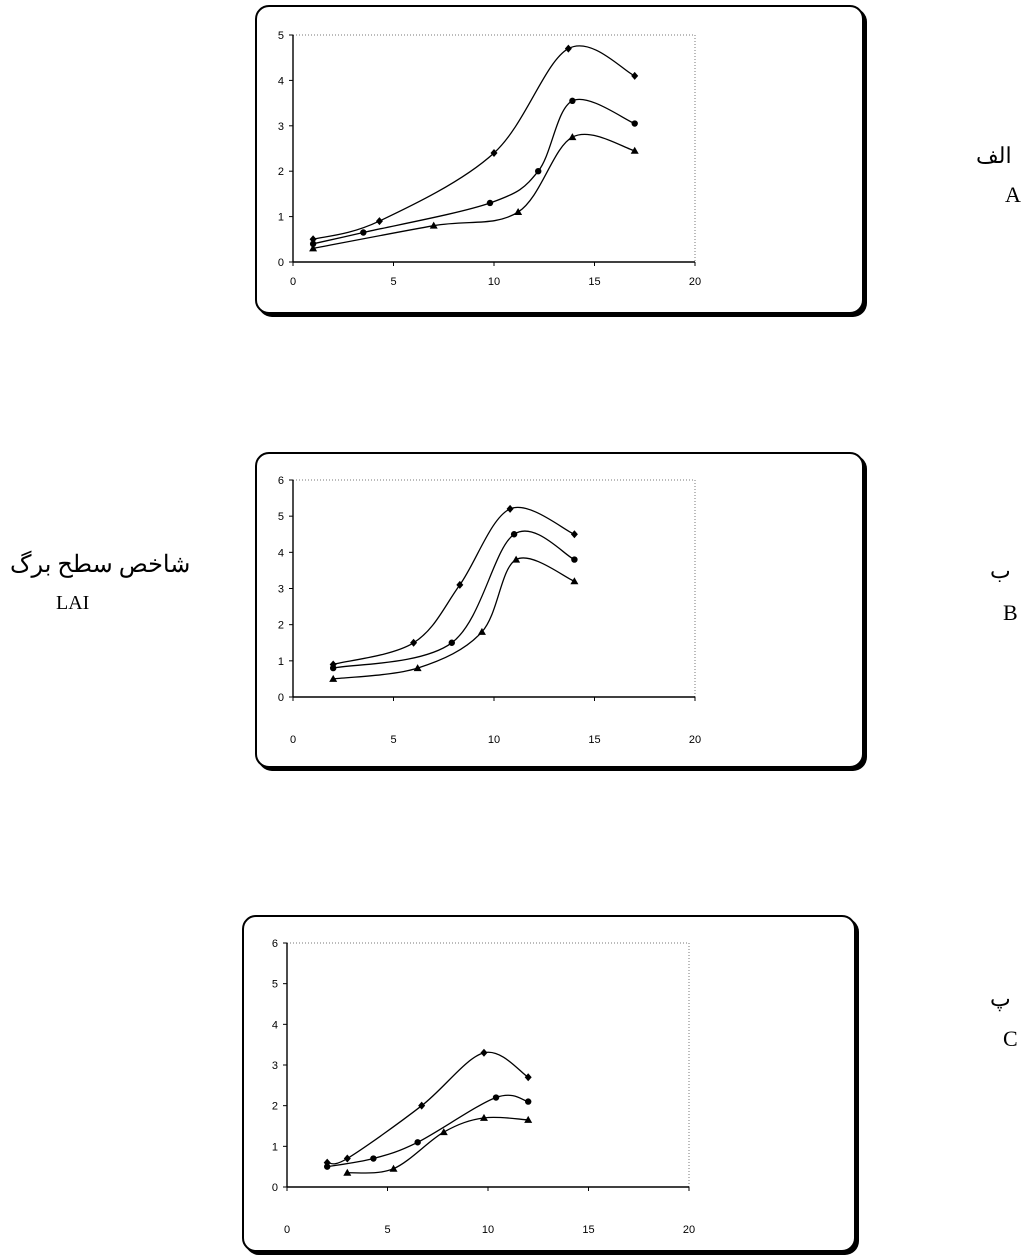  What do you see at coordinates (1010, 1038) in the screenshot?
I see `panel-c-label-english: C` at bounding box center [1010, 1038].